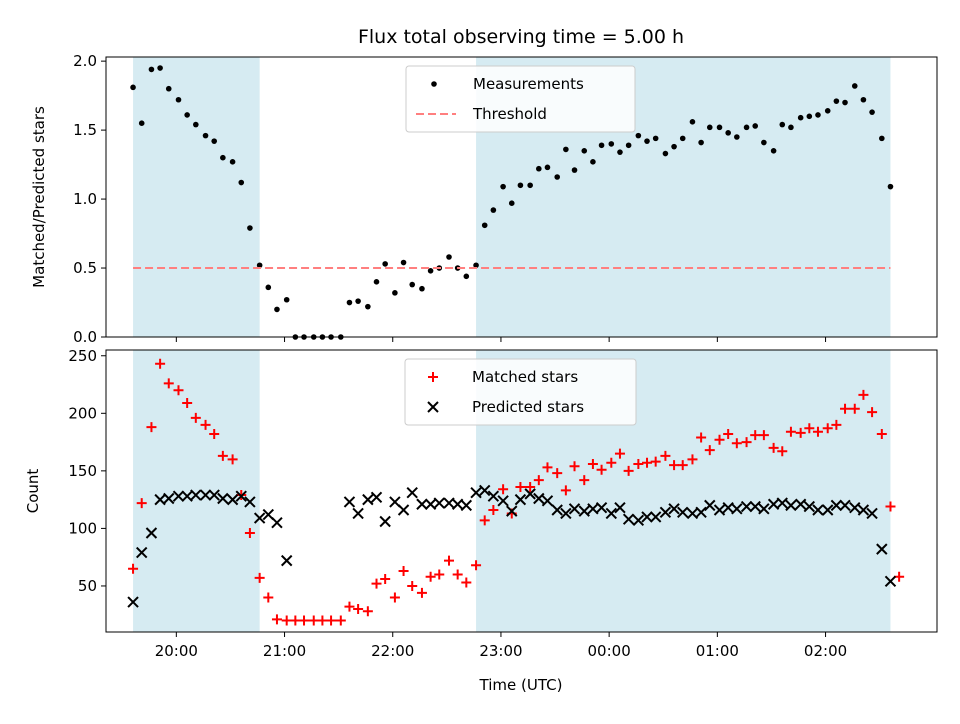  What do you see at coordinates (609, 651) in the screenshot?
I see `x-tick-label: 00:00` at bounding box center [609, 651].